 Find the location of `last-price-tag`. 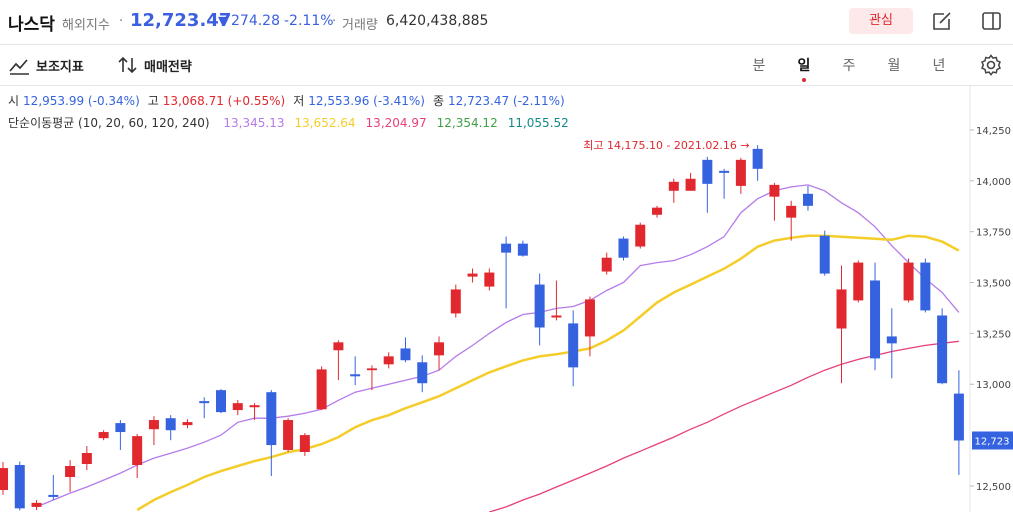

last-price-tag is located at coordinates (992, 440).